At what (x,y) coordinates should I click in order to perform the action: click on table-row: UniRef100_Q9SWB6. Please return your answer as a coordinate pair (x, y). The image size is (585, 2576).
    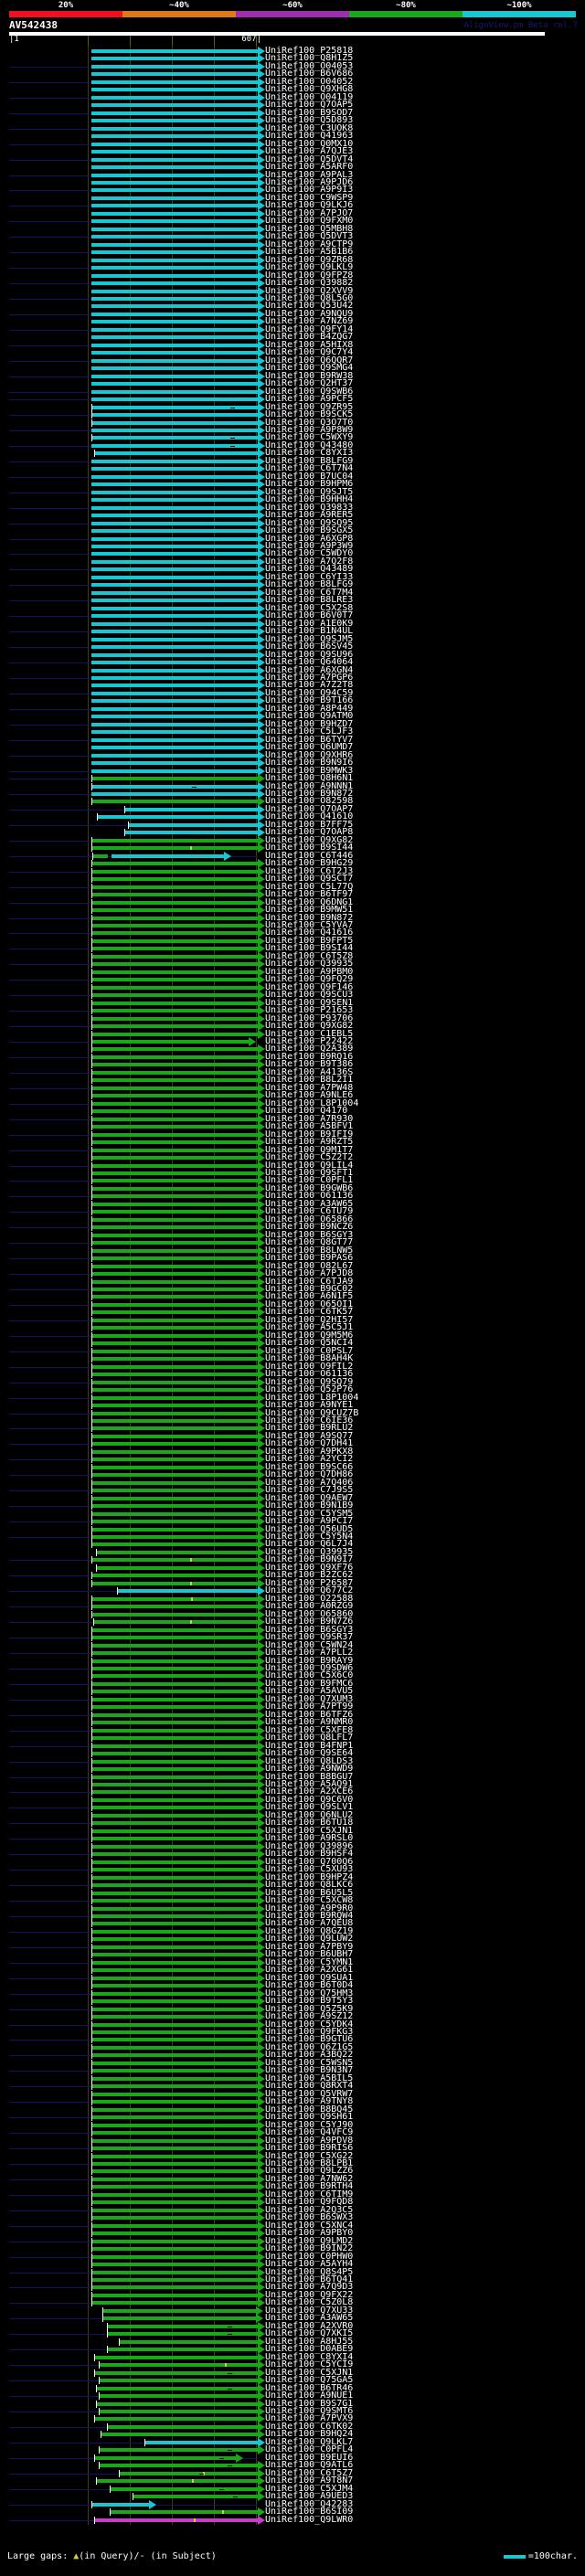
    Looking at the image, I should click on (293, 392).